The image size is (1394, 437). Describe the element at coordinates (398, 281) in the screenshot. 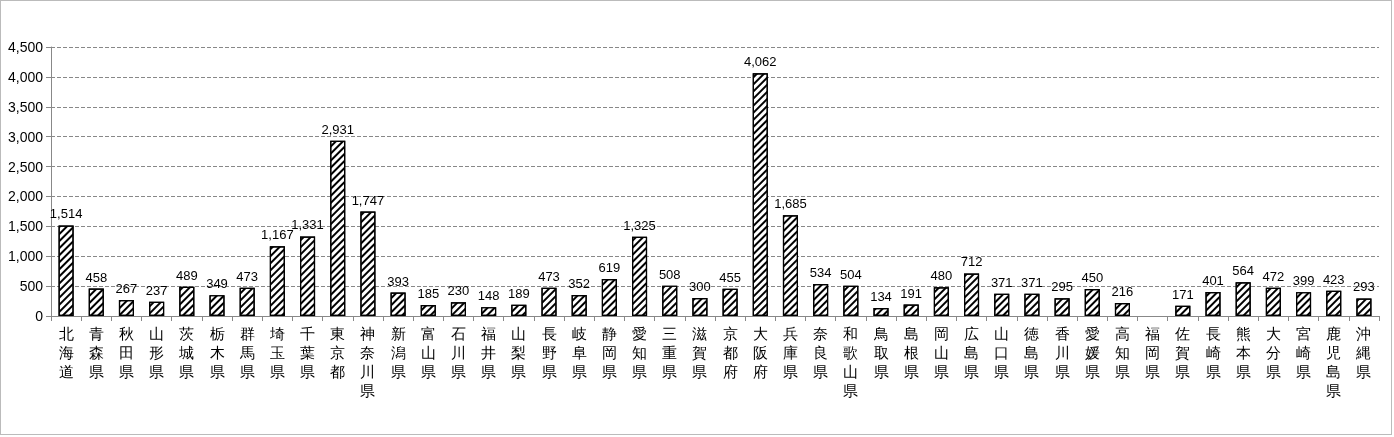

I see `data-label: 393` at that location.